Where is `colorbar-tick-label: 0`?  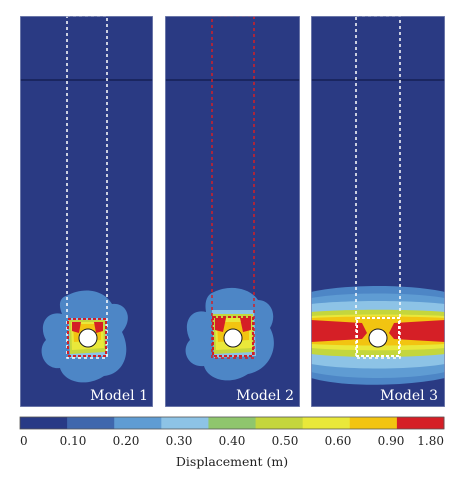
colorbar-tick-label: 0 is located at coordinates (24, 441).